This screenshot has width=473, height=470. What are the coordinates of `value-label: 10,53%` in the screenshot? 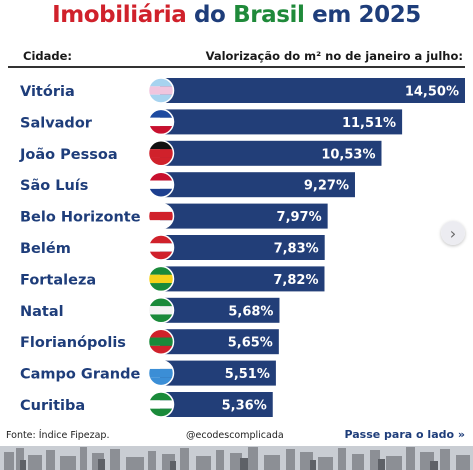 It's located at (348, 154).